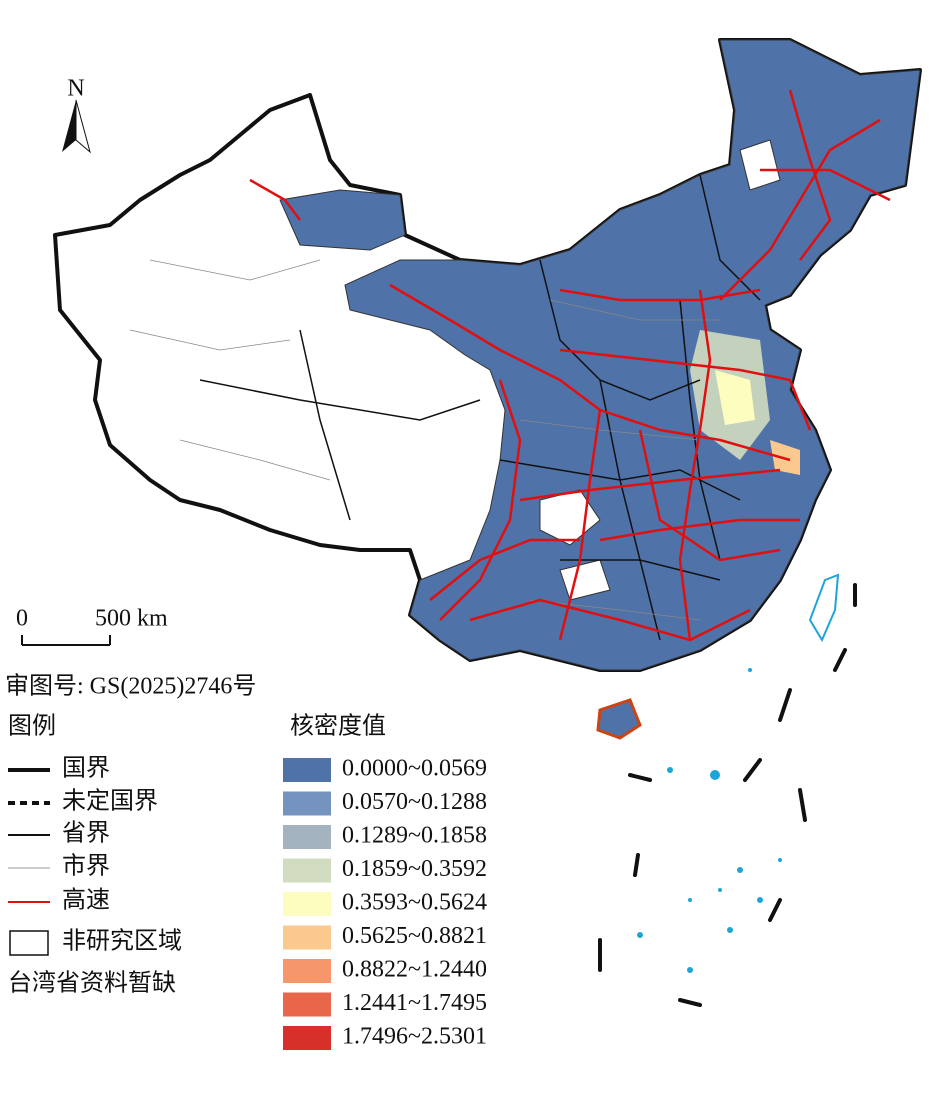 The height and width of the screenshot is (1099, 934). I want to click on legend-label: 非研究区域, so click(122, 941).